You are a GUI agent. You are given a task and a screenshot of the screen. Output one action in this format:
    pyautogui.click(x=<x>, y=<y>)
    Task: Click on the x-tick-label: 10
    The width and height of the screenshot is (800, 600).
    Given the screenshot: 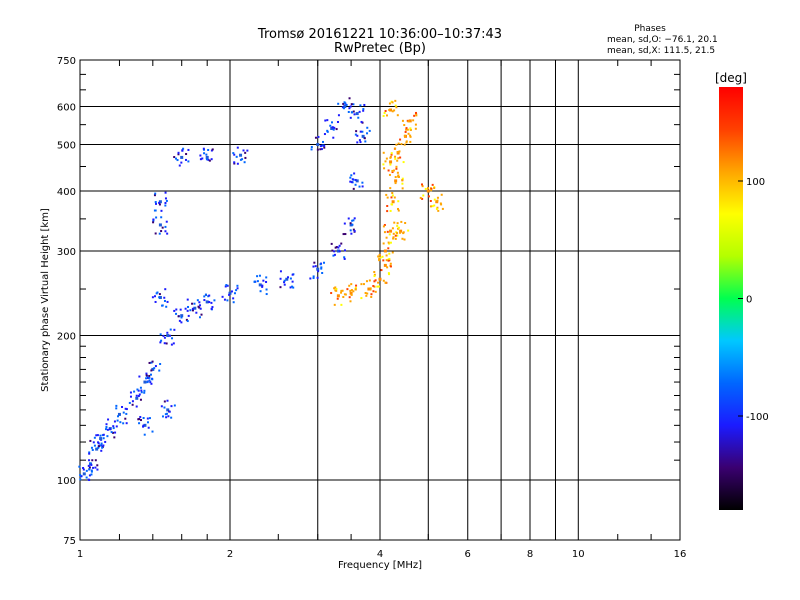 What is the action you would take?
    pyautogui.click(x=578, y=554)
    